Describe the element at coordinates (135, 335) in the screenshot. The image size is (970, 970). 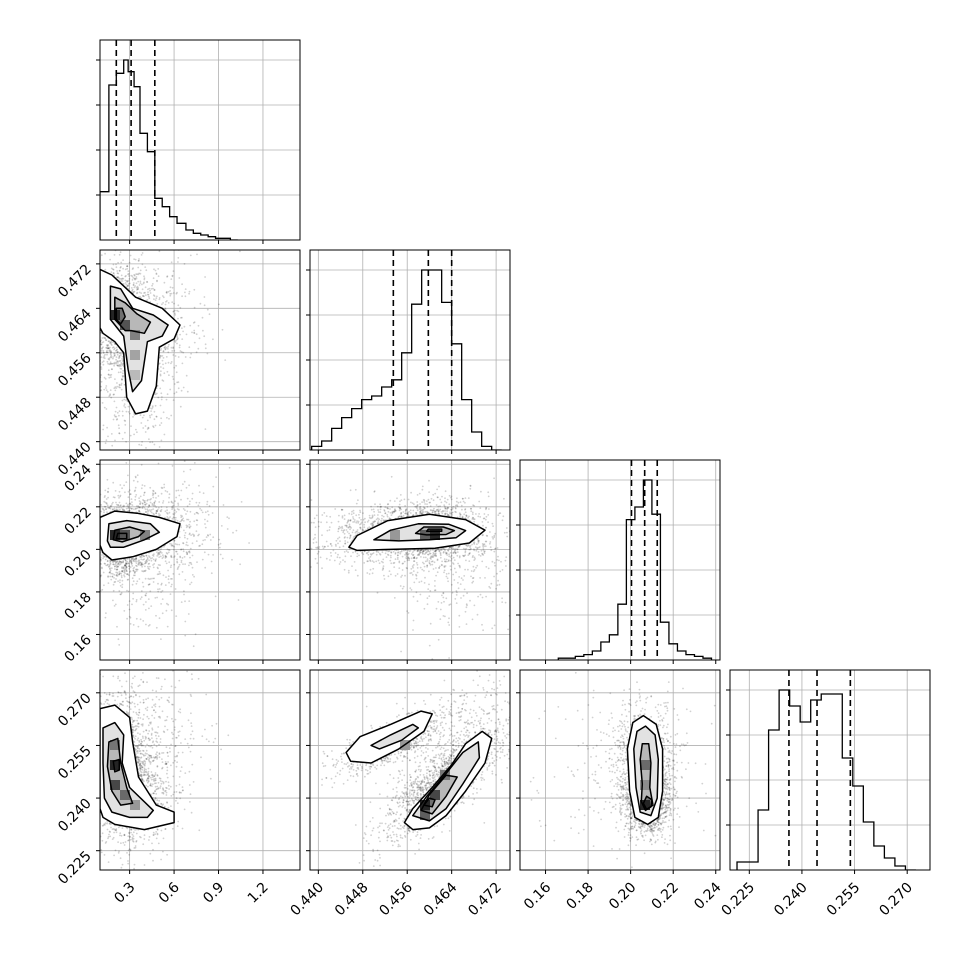
I see `density-cell` at that location.